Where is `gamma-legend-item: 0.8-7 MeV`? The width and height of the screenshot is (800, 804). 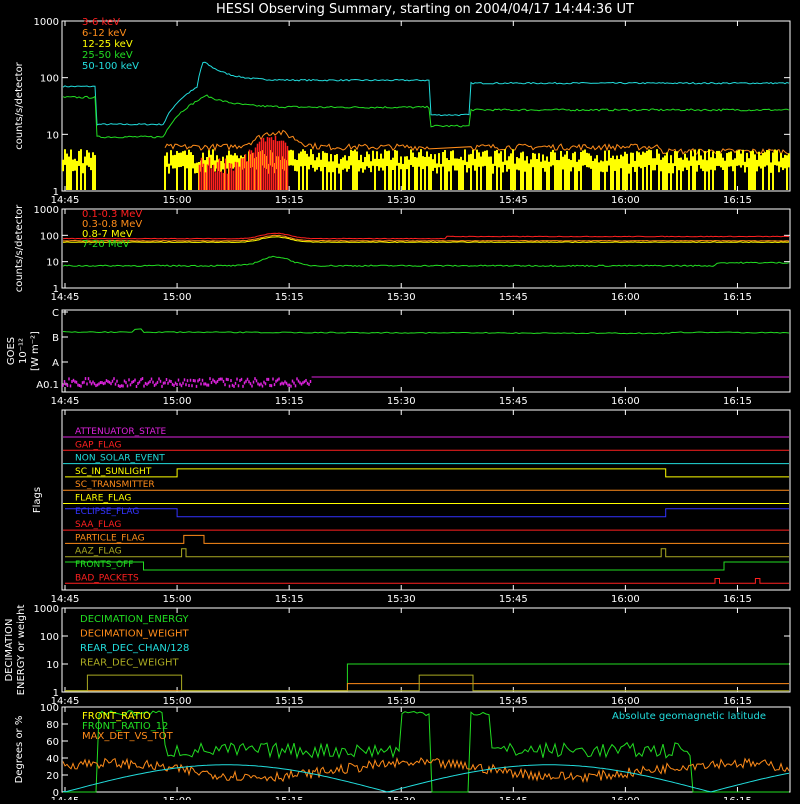 gamma-legend-item: 0.8-7 MeV is located at coordinates (107, 234).